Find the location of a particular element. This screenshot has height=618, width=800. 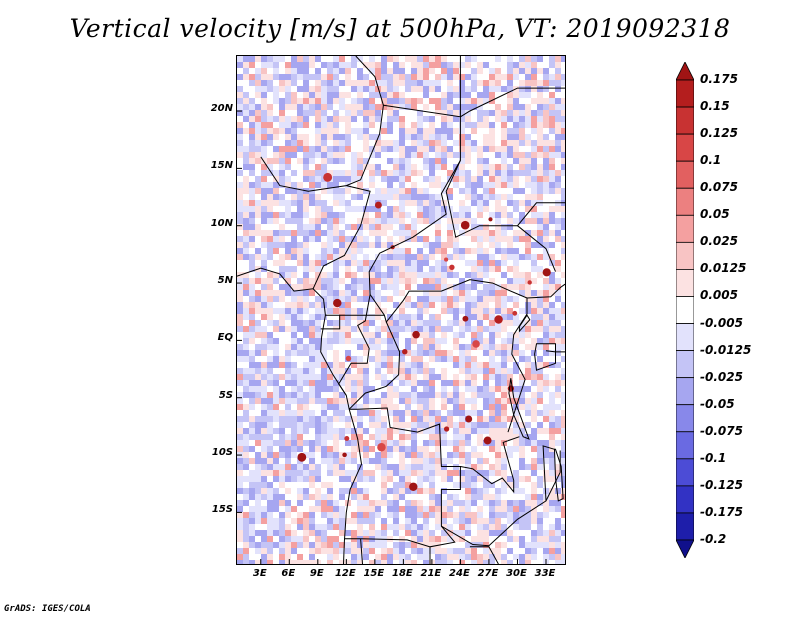

color-bar-swatch is located at coordinates (685, 364).